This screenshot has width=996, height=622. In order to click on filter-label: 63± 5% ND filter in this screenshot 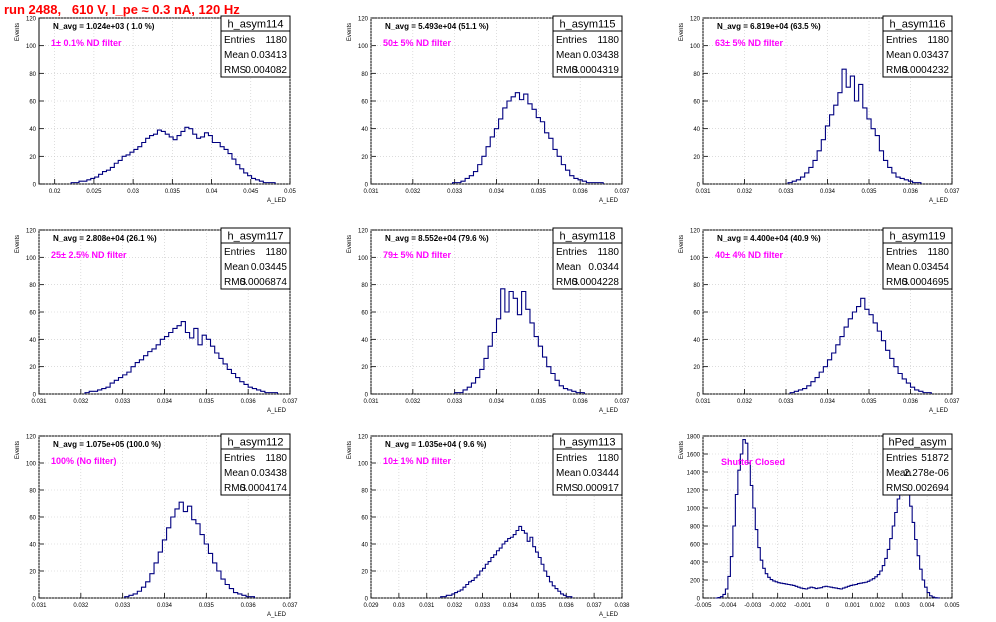, I will do `click(749, 43)`.